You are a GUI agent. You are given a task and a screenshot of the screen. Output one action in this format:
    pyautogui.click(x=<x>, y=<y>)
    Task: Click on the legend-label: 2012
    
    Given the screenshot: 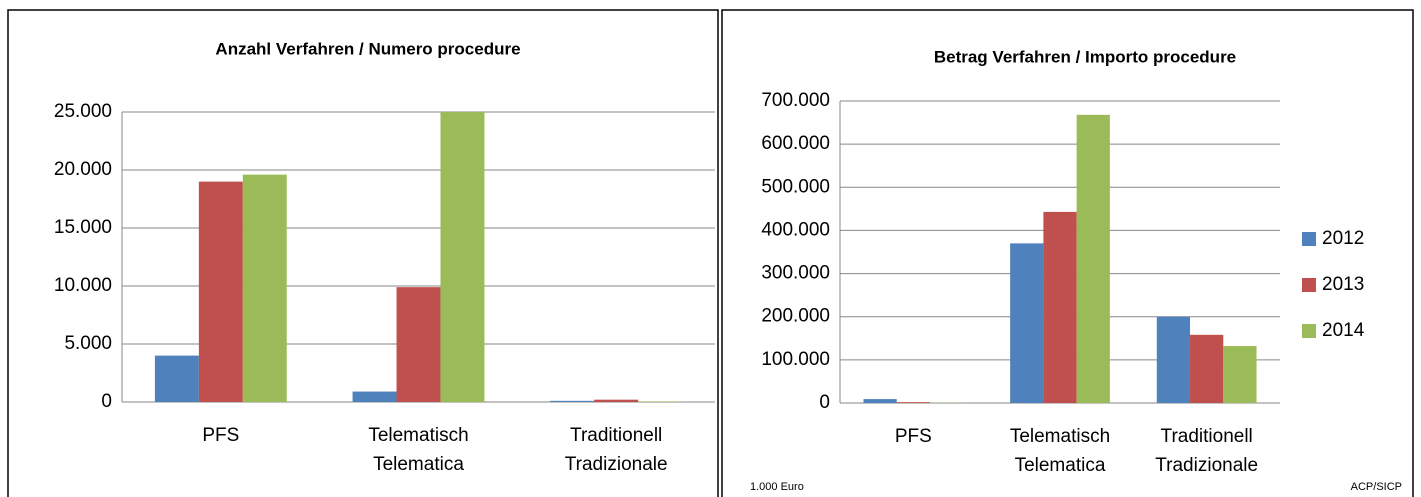 What is the action you would take?
    pyautogui.click(x=1343, y=238)
    